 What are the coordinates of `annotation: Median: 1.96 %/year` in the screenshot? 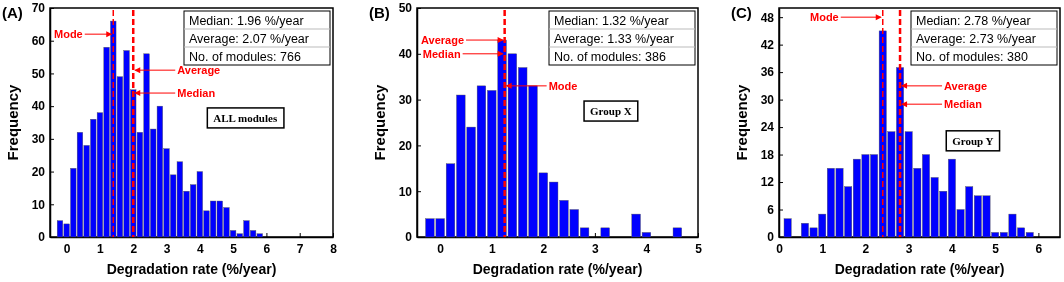 It's located at (246, 21).